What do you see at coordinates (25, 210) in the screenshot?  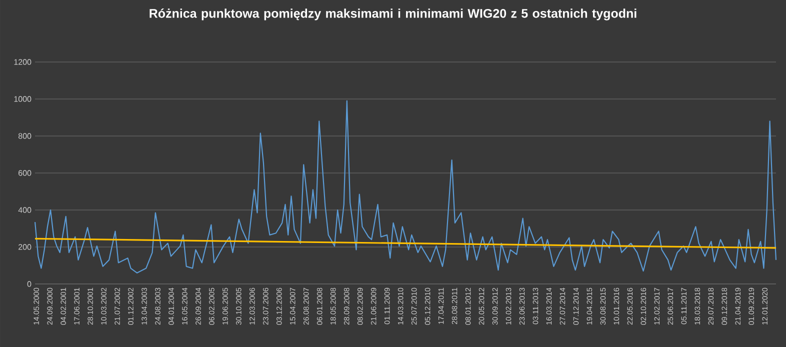 I see `y-tick-label: 400` at bounding box center [25, 210].